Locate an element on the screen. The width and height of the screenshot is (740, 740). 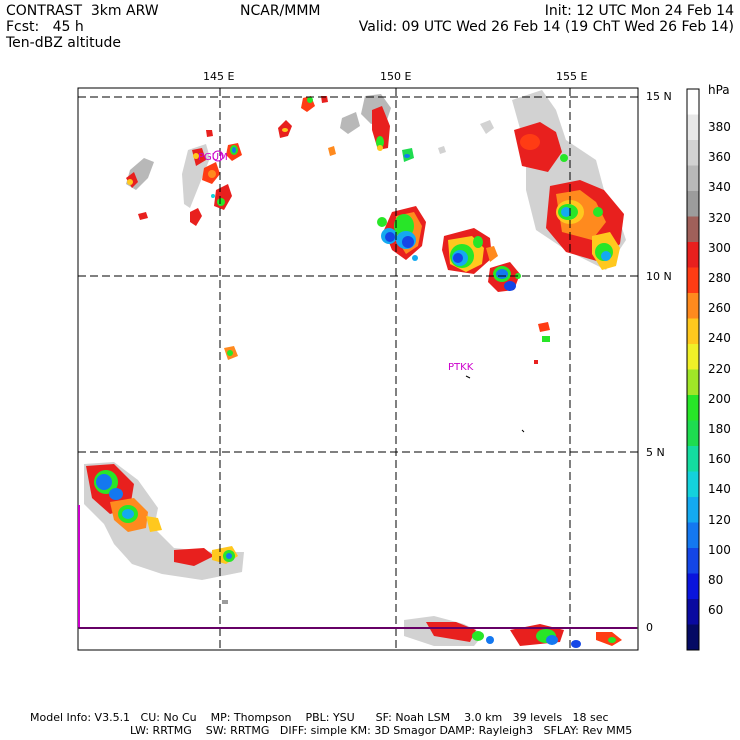
field-name: Ten-dBZ altitude is located at coordinates (63, 43).